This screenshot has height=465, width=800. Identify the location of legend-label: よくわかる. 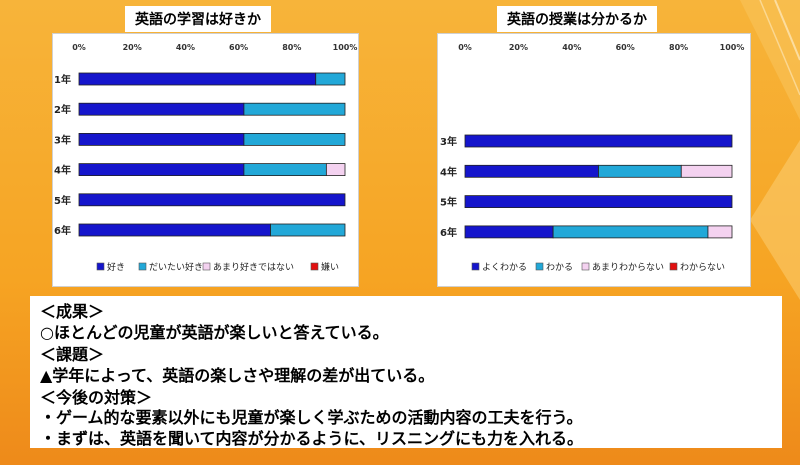
(504, 267).